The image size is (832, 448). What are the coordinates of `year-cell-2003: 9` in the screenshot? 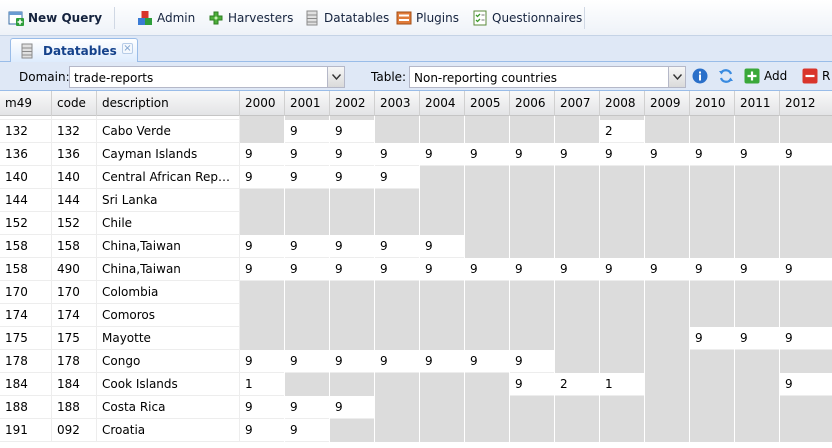 It's located at (397, 361).